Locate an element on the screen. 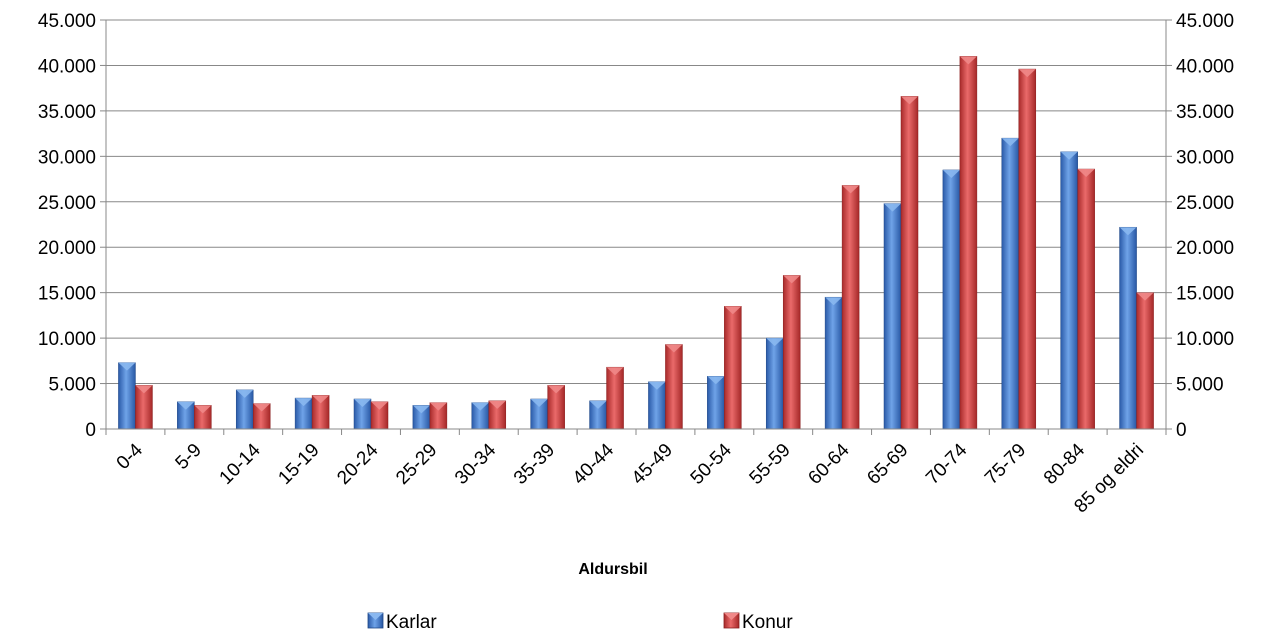  x-tick-label: 30-34 is located at coordinates (476, 464).